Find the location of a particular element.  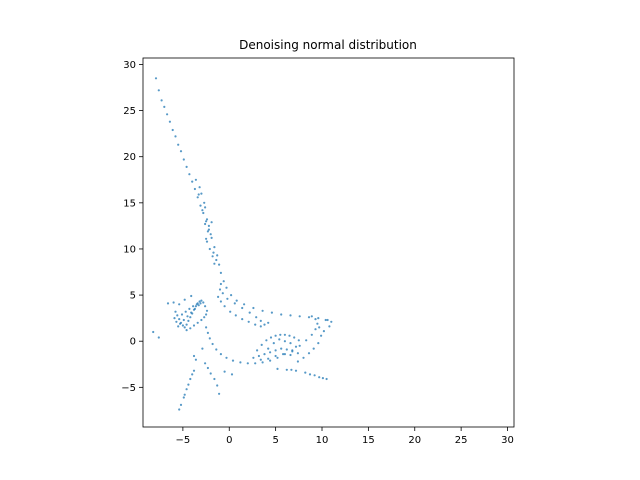

y-tick-label: 25 is located at coordinates (129, 111).